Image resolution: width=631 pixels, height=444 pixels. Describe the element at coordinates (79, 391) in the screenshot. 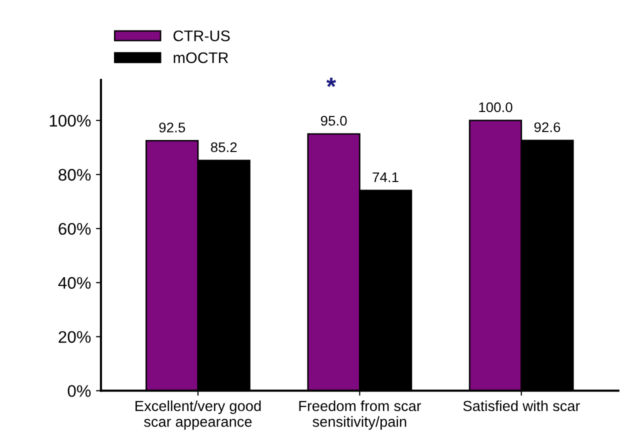

I see `y-tick-label: 0%` at that location.